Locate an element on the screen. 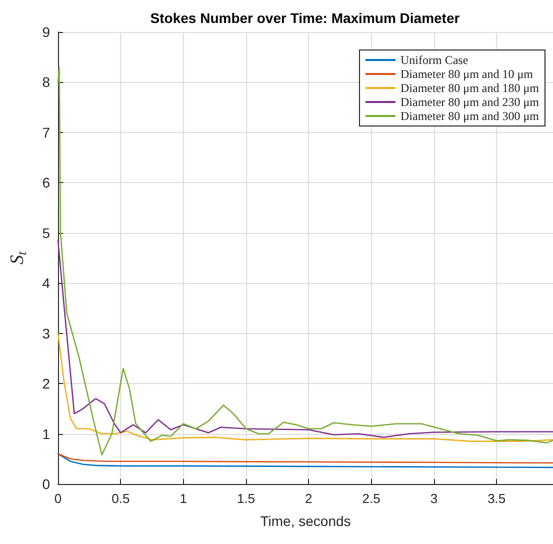  x-tick-label: 0.5 is located at coordinates (121, 498).